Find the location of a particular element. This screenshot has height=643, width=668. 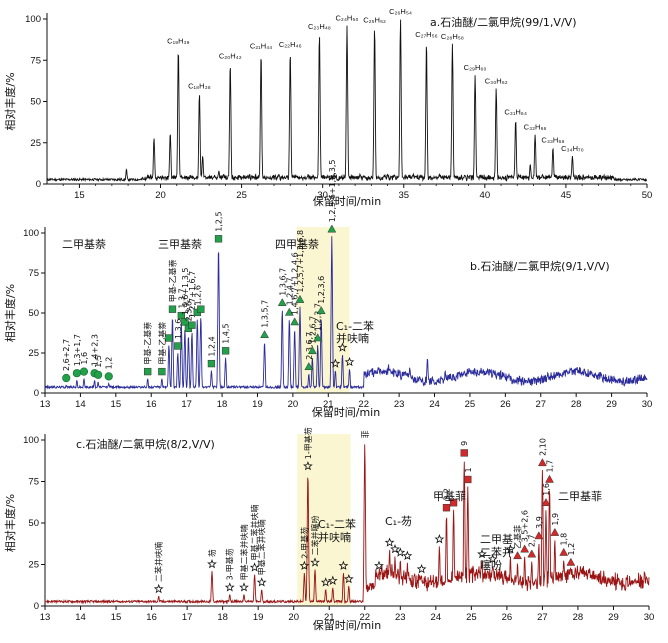

peak-label: 2-甲基芴 is located at coordinates (304, 543).